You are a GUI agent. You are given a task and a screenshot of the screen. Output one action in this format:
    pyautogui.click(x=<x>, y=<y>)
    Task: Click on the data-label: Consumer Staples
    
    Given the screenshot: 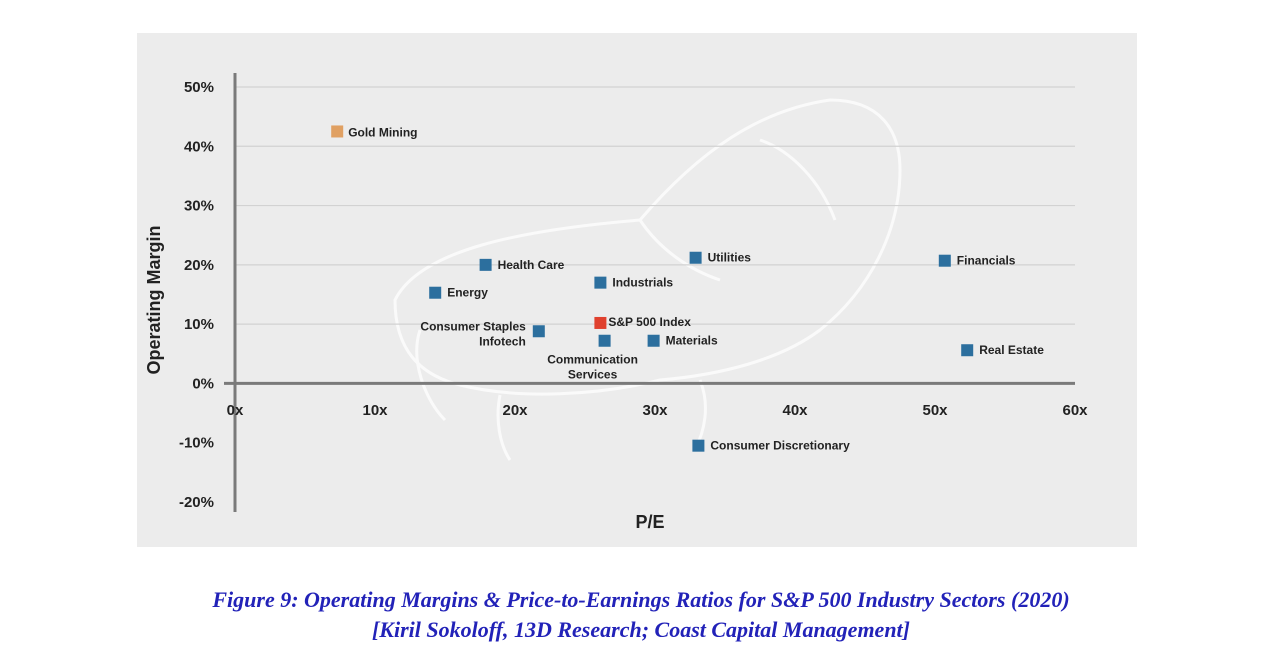 What is the action you would take?
    pyautogui.click(x=473, y=326)
    